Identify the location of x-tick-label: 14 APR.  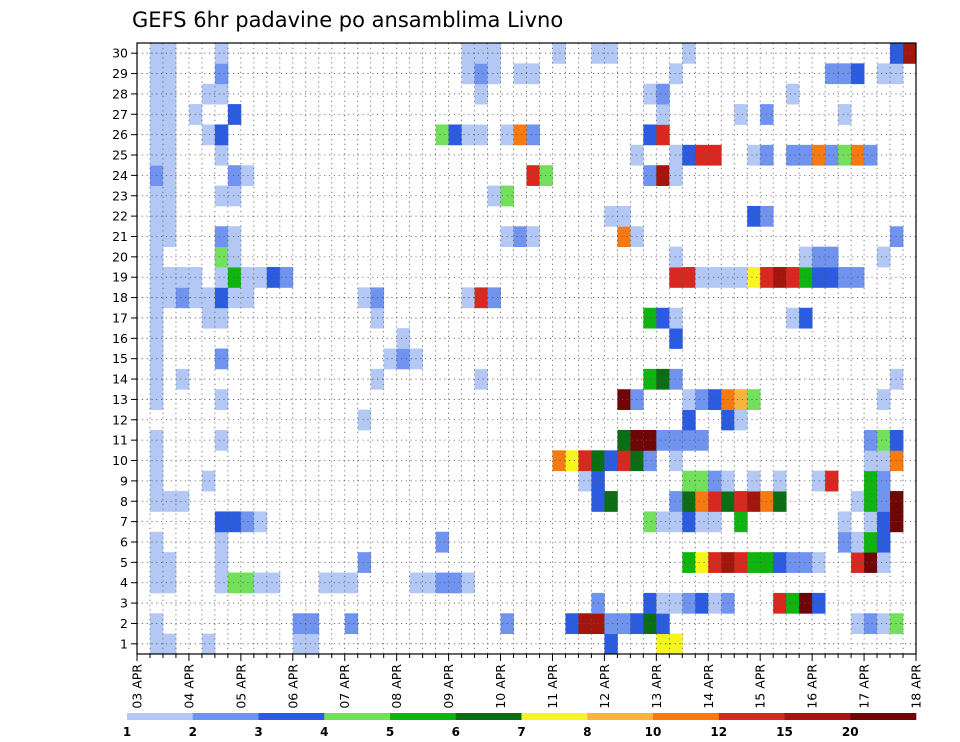
(708, 686).